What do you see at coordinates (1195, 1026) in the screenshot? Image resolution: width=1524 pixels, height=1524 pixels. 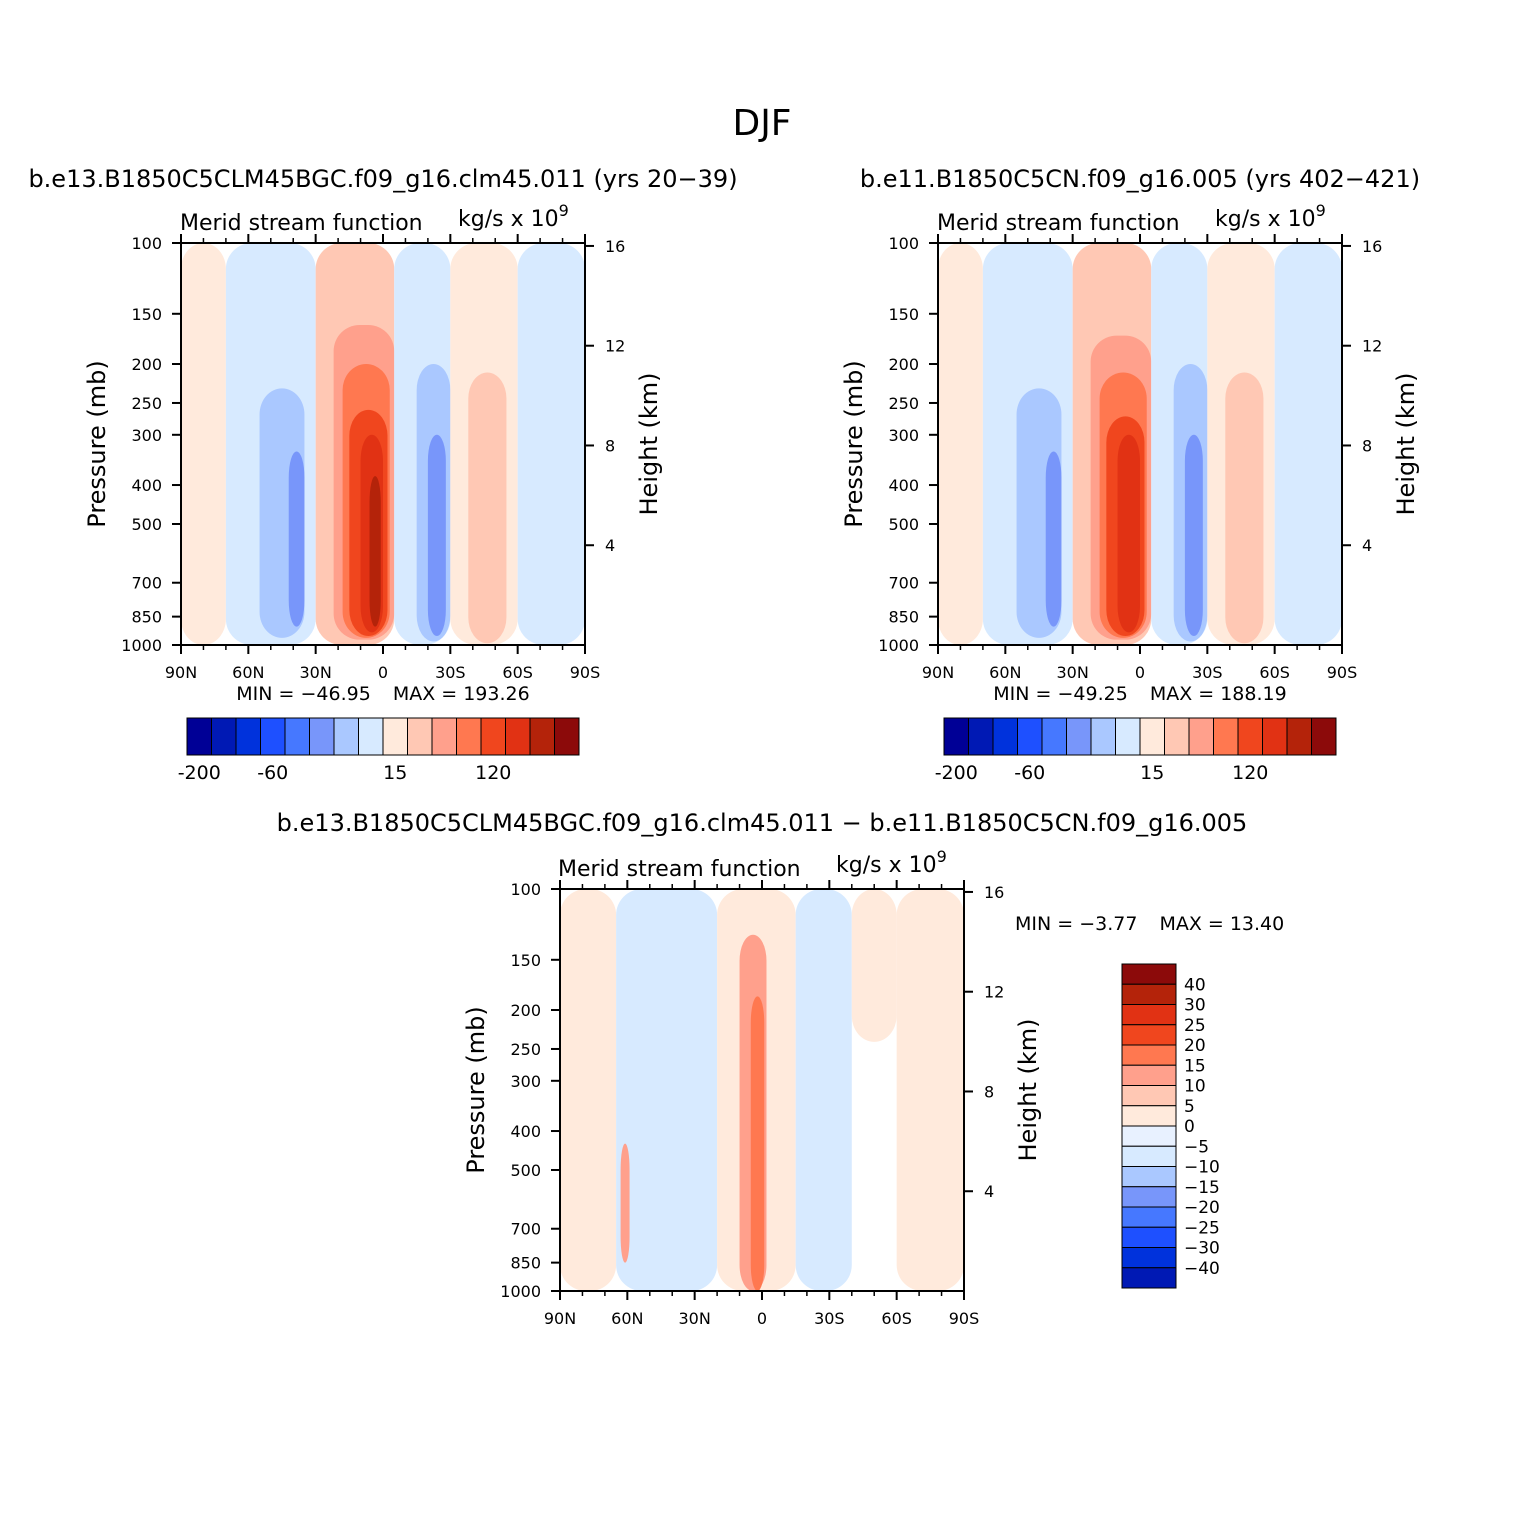 I see `colorbar-label: 25` at bounding box center [1195, 1026].